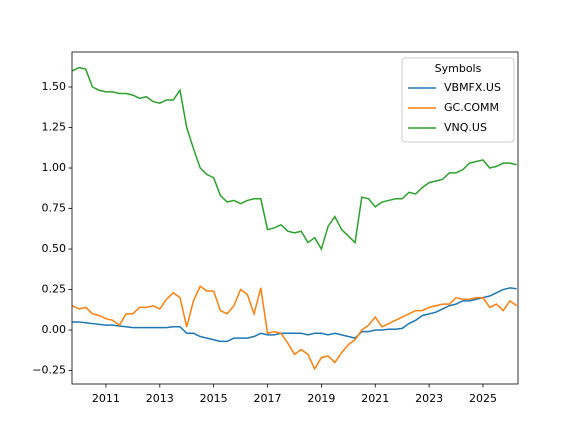  Describe the element at coordinates (465, 127) in the screenshot. I see `legend-label: VNQ.US` at that location.